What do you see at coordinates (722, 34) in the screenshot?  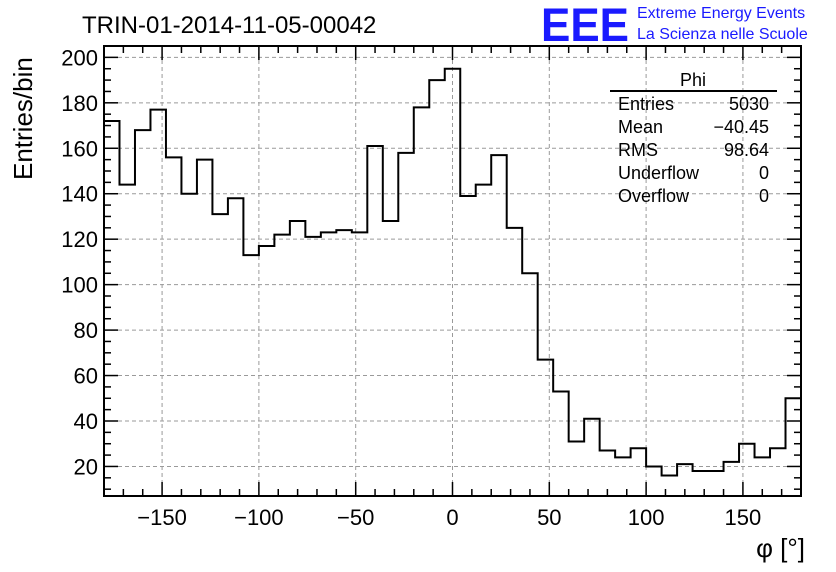 I see `eee-logo-line2: La Scienza nelle Scuole` at bounding box center [722, 34].